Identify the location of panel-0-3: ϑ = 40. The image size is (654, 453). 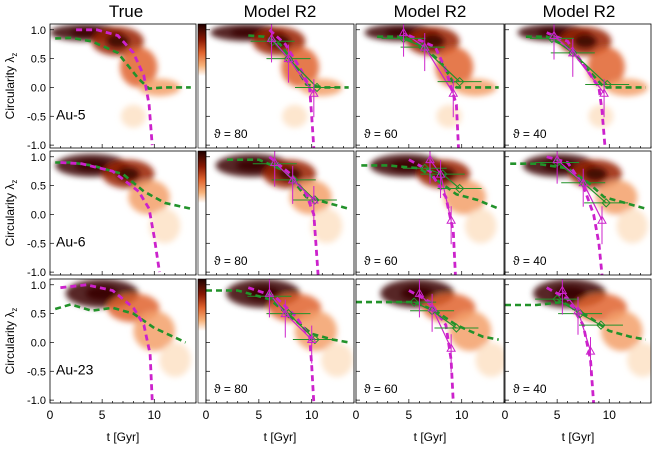
(578, 86).